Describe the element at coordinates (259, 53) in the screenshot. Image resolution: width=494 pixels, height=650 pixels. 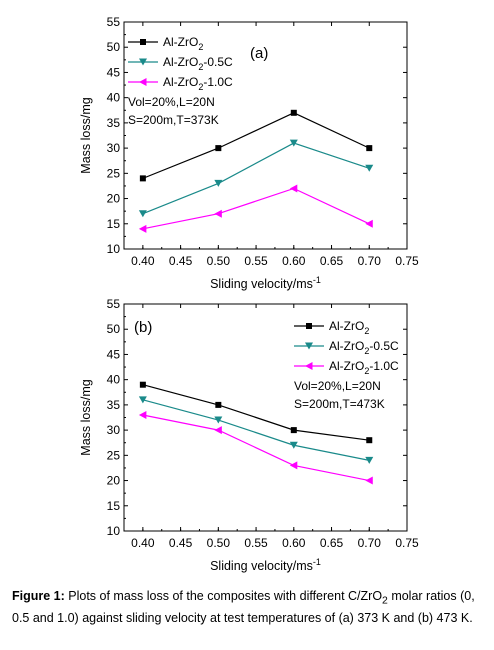
I see `panel-label: (a)` at that location.